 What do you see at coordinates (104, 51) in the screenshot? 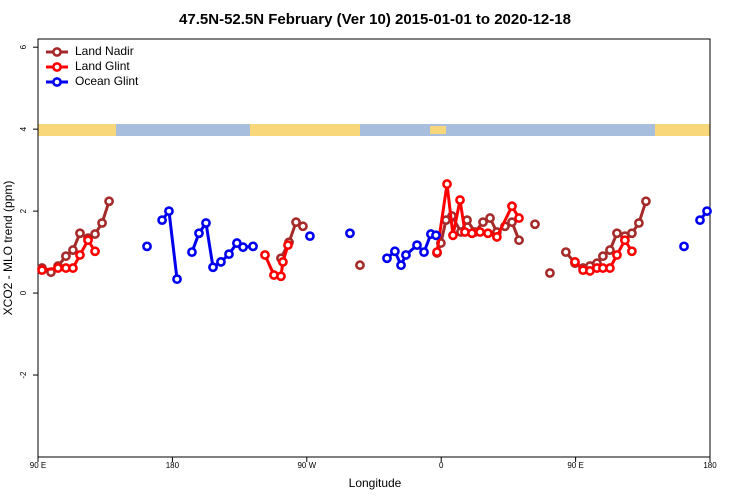
I see `legend-label: Land Nadir` at bounding box center [104, 51].